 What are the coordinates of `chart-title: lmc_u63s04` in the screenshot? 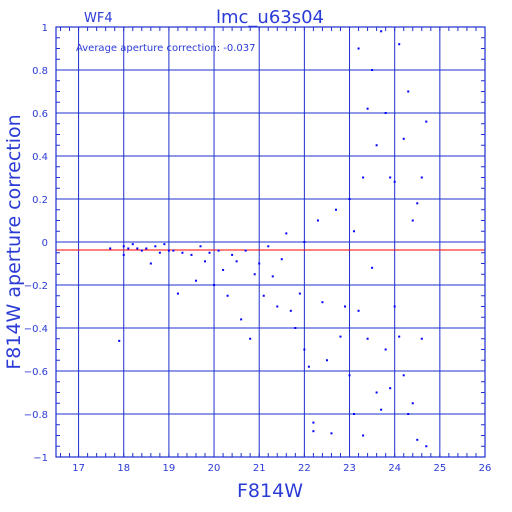 It's located at (270, 17).